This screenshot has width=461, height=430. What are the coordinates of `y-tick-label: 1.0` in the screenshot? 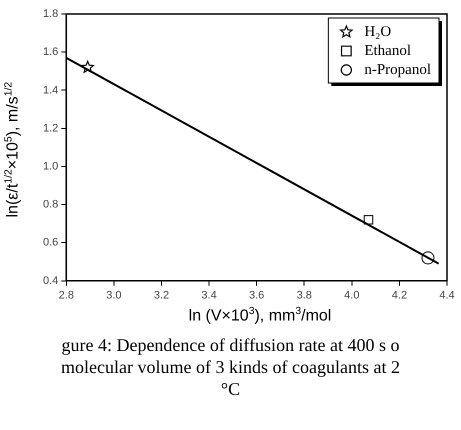 It's located at (50, 166).